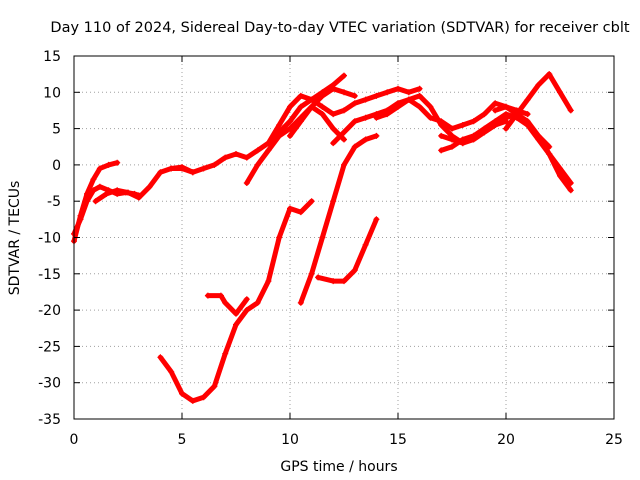  Describe the element at coordinates (49, 239) in the screenshot. I see `y-tick-label: -10` at that location.